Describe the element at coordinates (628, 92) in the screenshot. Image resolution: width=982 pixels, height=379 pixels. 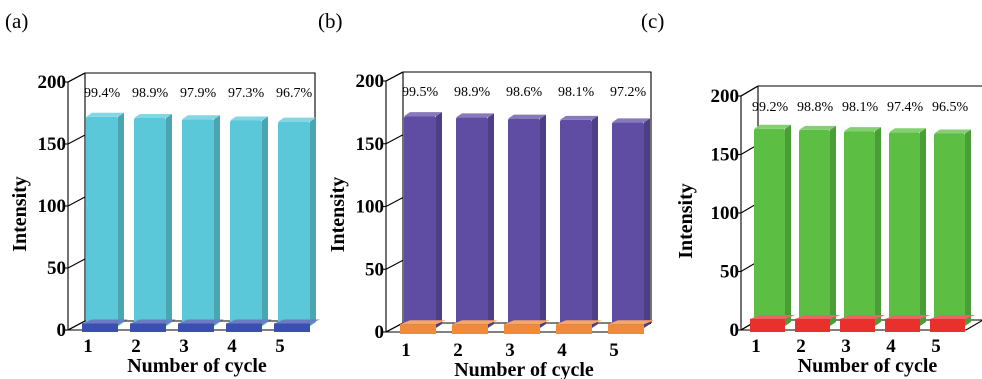
I see `percent-label: 97.2%` at that location.